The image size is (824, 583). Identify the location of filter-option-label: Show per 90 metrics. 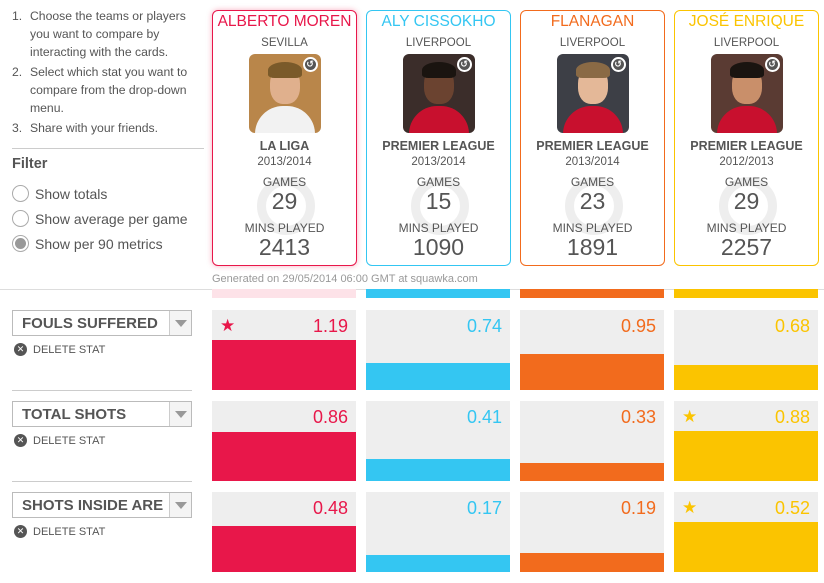
(99, 243).